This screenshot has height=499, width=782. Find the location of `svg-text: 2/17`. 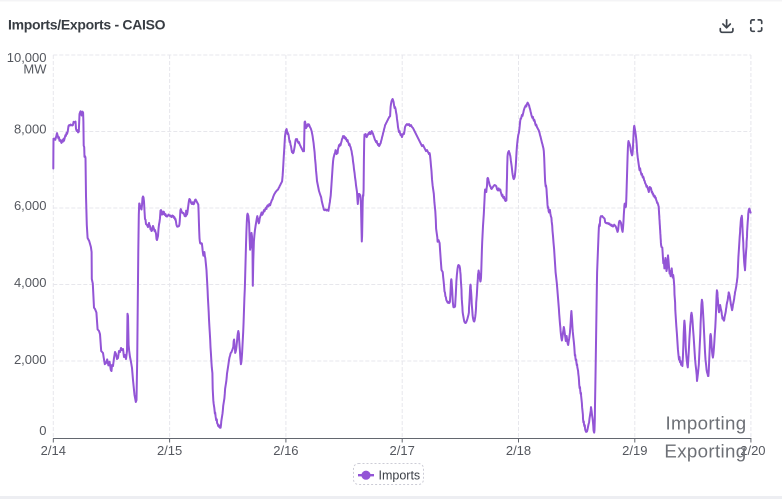

svg-text: 2/17 is located at coordinates (402, 450).